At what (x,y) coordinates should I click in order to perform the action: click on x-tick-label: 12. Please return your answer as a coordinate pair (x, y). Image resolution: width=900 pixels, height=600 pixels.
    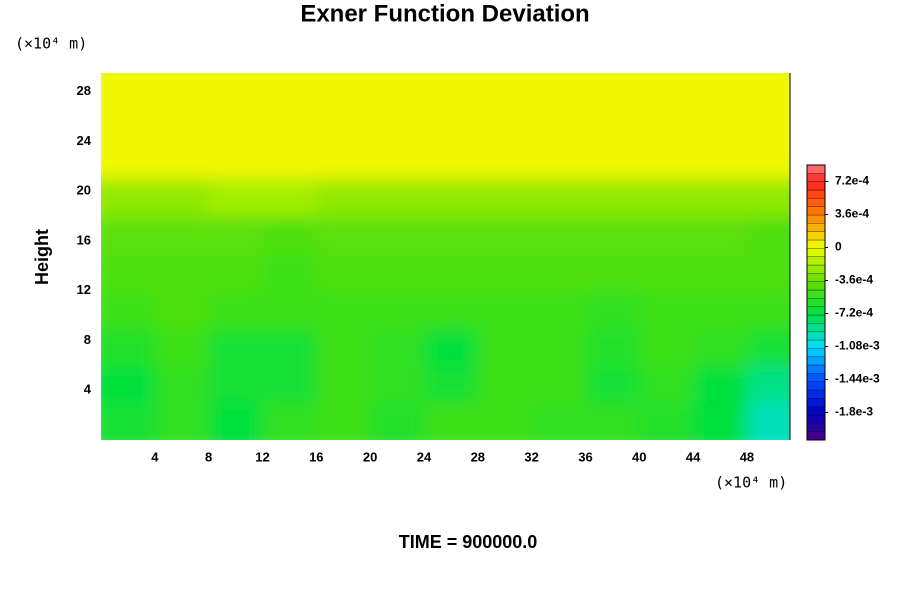
    Looking at the image, I should click on (262, 456).